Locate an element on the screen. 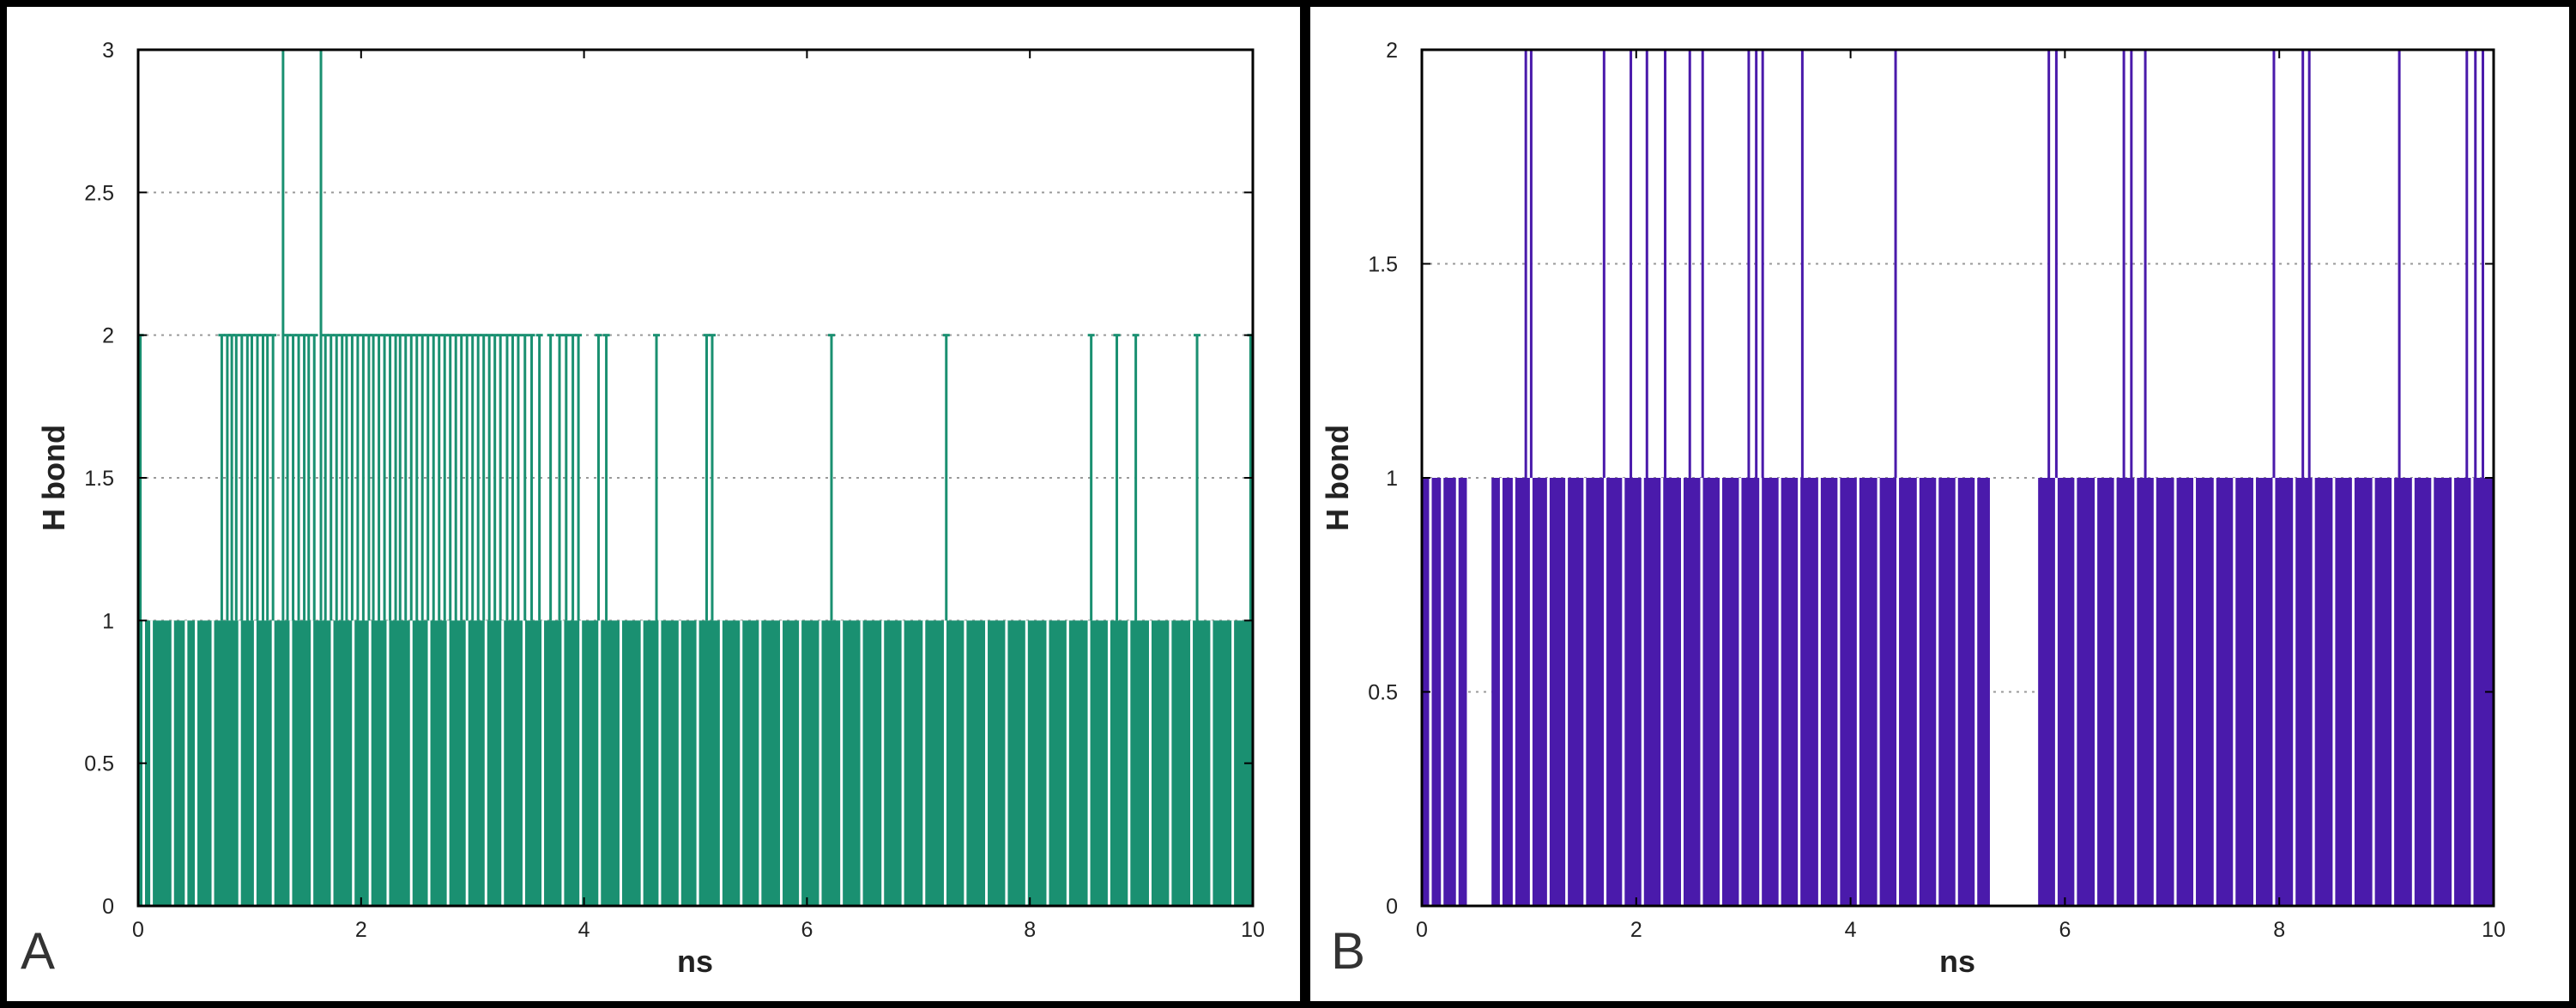 The width and height of the screenshot is (2576, 1008). panel-a-ylabel: H bond is located at coordinates (53, 478).